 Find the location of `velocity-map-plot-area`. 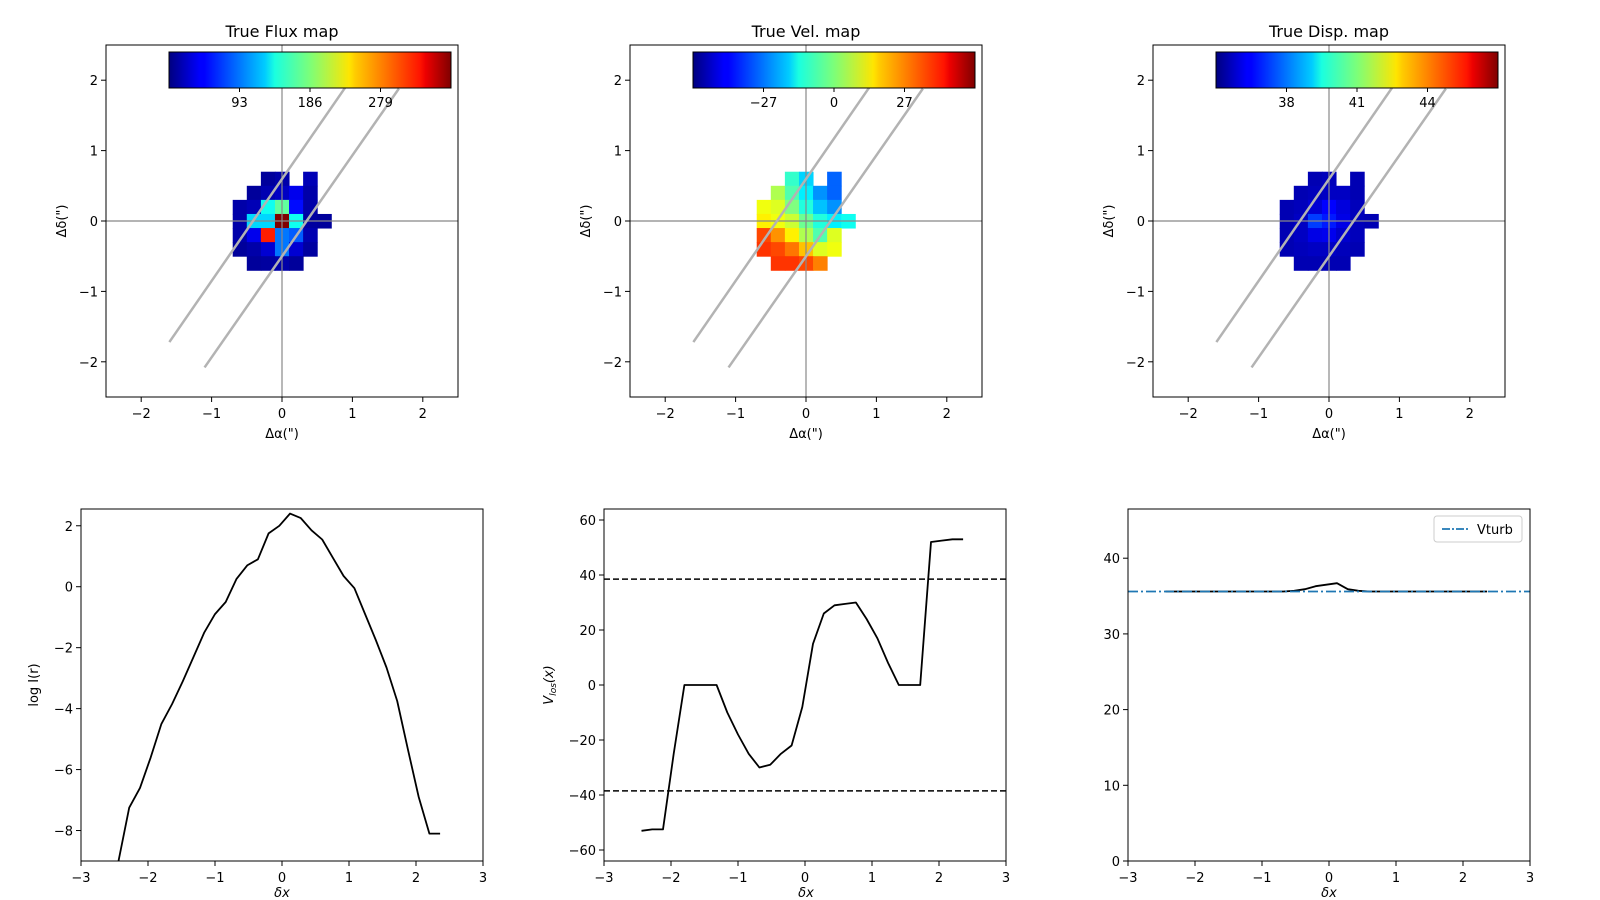

velocity-map-plot-area is located at coordinates (806, 221).